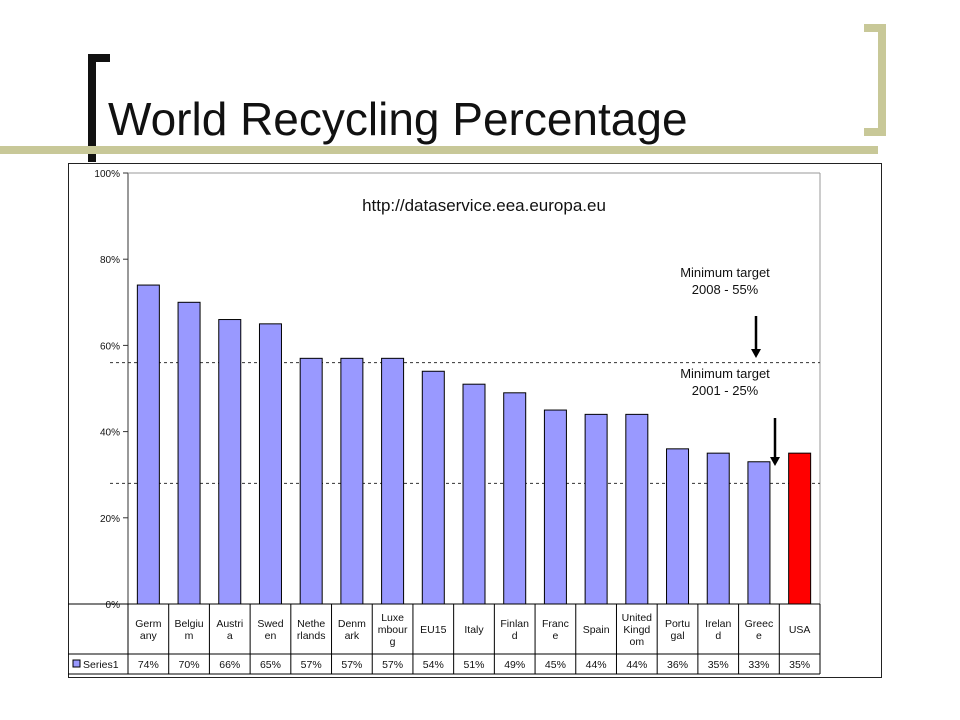 The image size is (960, 720). Describe the element at coordinates (875, 132) in the screenshot. I see `right-bracket-bottom-serif` at that location.